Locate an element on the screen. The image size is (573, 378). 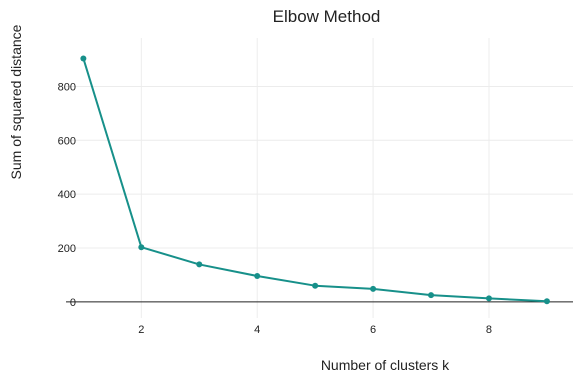
x-axis-label: Number of clusters k is located at coordinates (385, 365).